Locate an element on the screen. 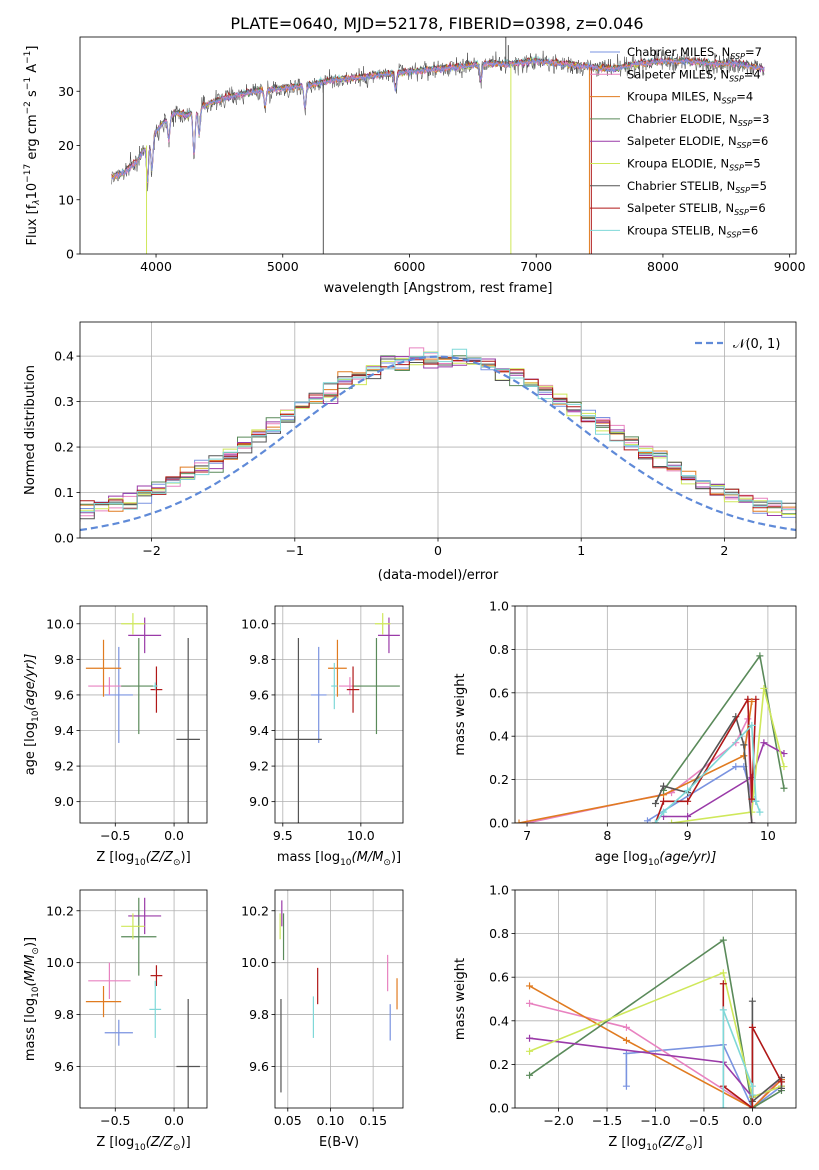 Image resolution: width=819 pixels, height=1170 pixels. histogram-step is located at coordinates (438, 433).